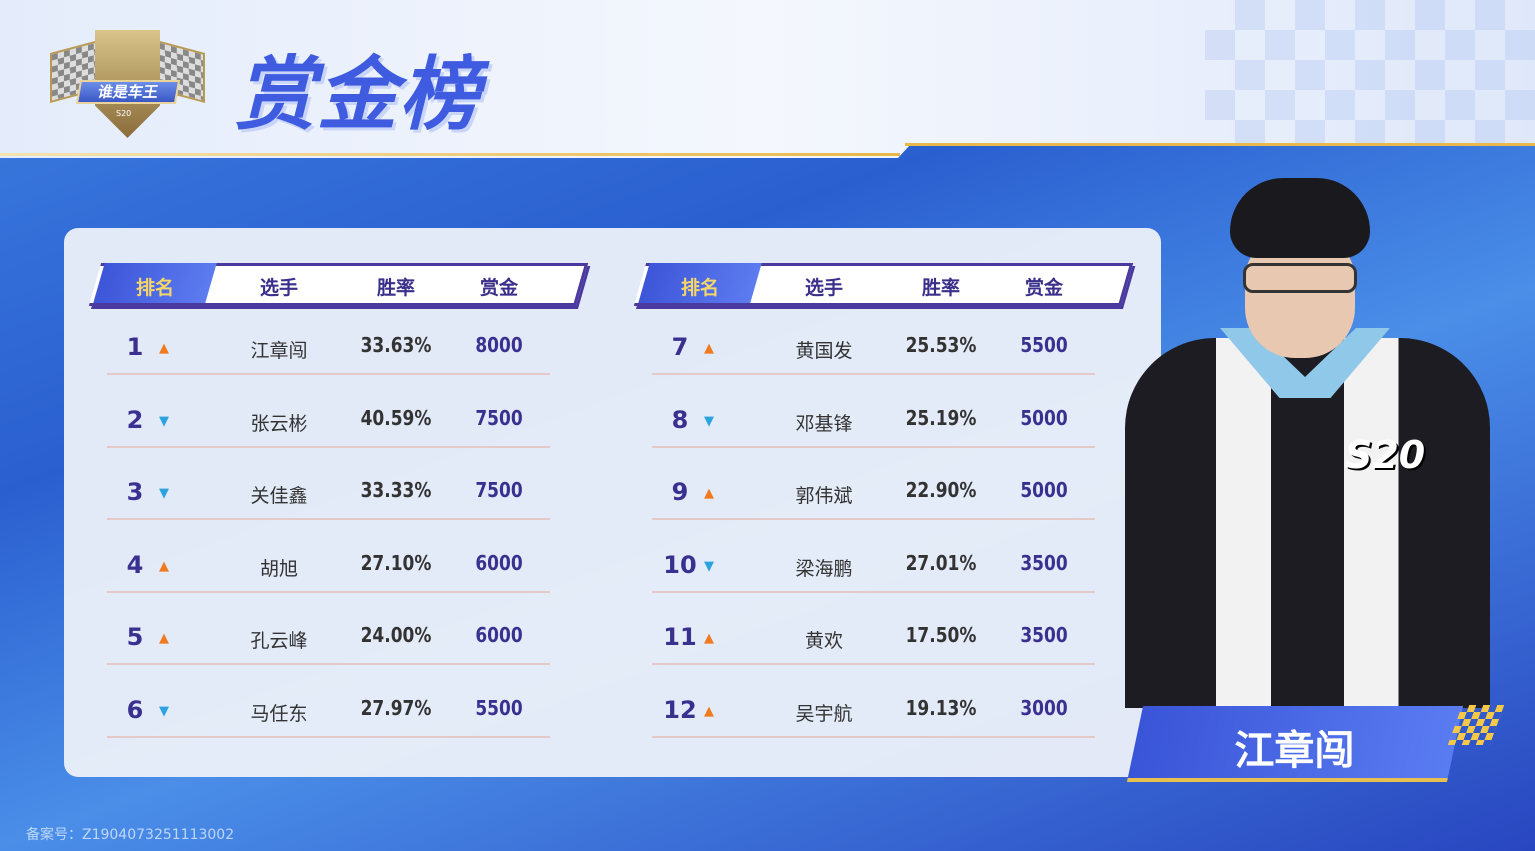  I want to click on rank-number: 1, so click(135, 347).